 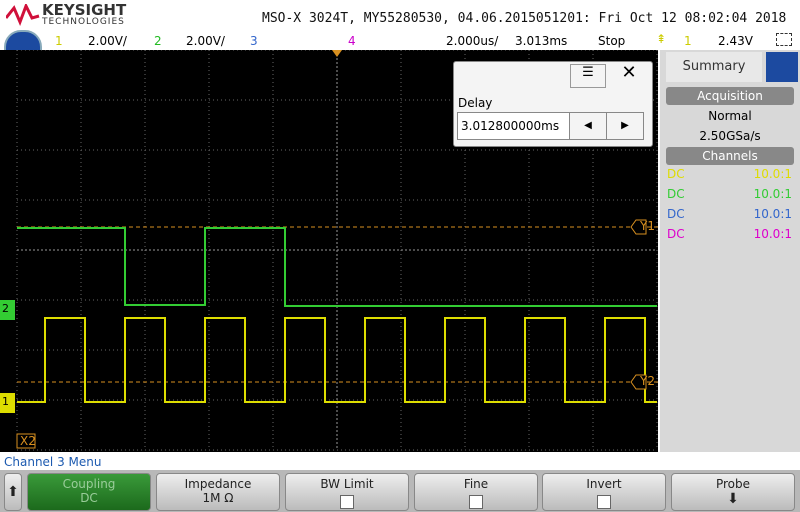 What do you see at coordinates (688, 41) in the screenshot?
I see `trigger-source: 1` at bounding box center [688, 41].